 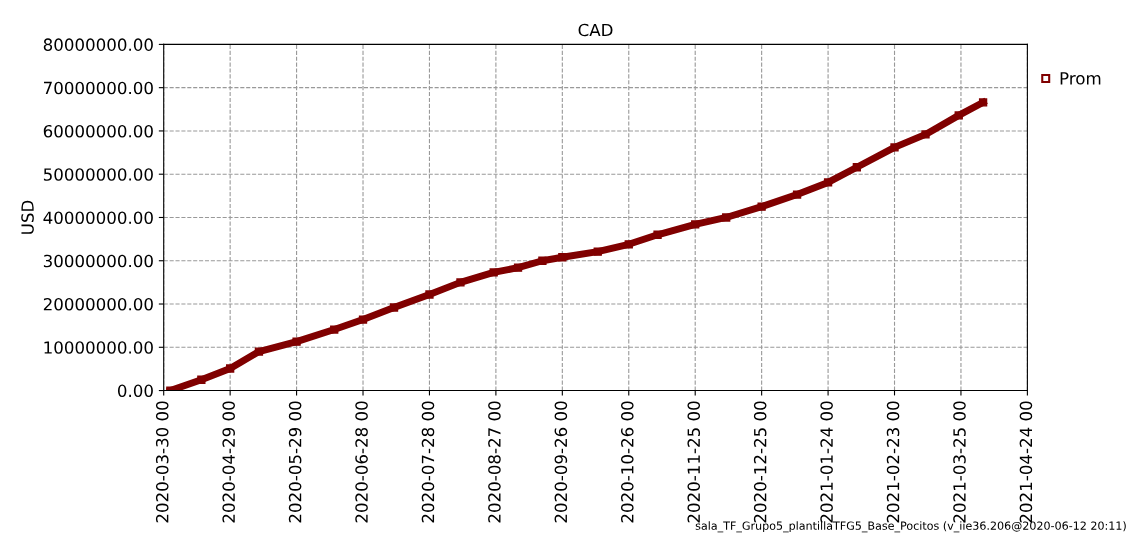 I want to click on x-tick-label: 2020-08-27 00, so click(x=494, y=462).